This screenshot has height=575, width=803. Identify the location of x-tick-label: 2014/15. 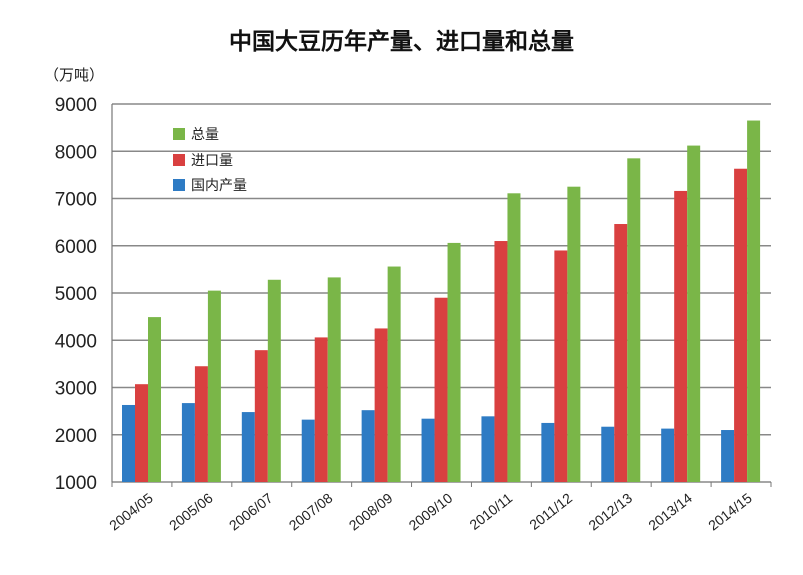
(730, 512).